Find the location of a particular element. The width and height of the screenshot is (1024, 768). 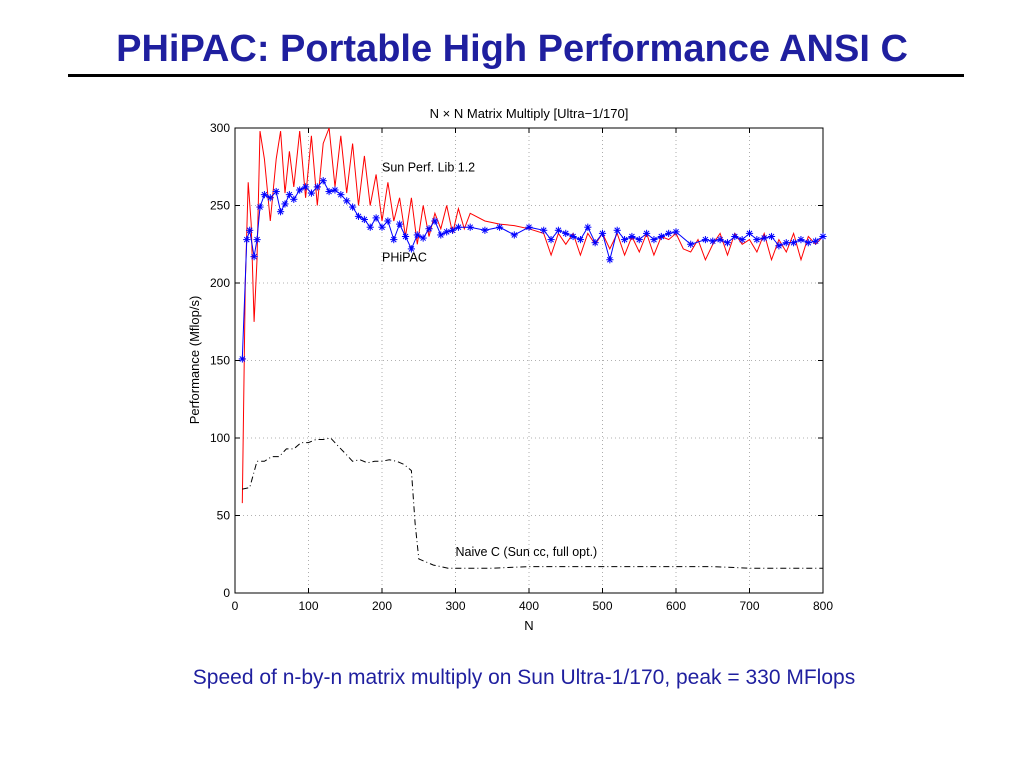

naive-c-line is located at coordinates (532, 503).